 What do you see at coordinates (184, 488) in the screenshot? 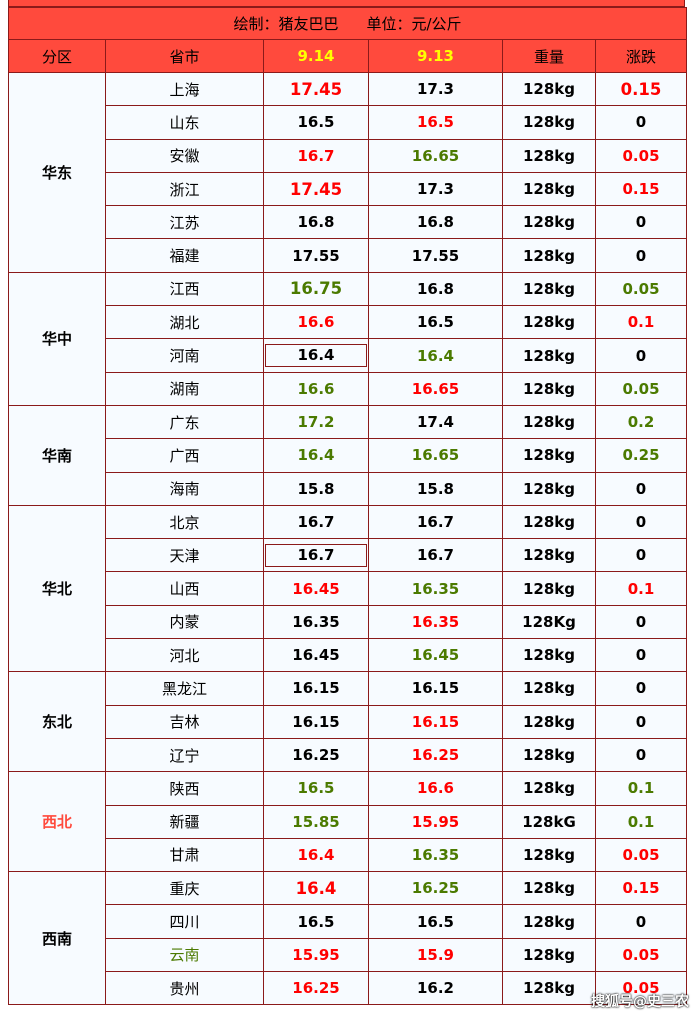
I see `province-cell: 海南` at bounding box center [184, 488].